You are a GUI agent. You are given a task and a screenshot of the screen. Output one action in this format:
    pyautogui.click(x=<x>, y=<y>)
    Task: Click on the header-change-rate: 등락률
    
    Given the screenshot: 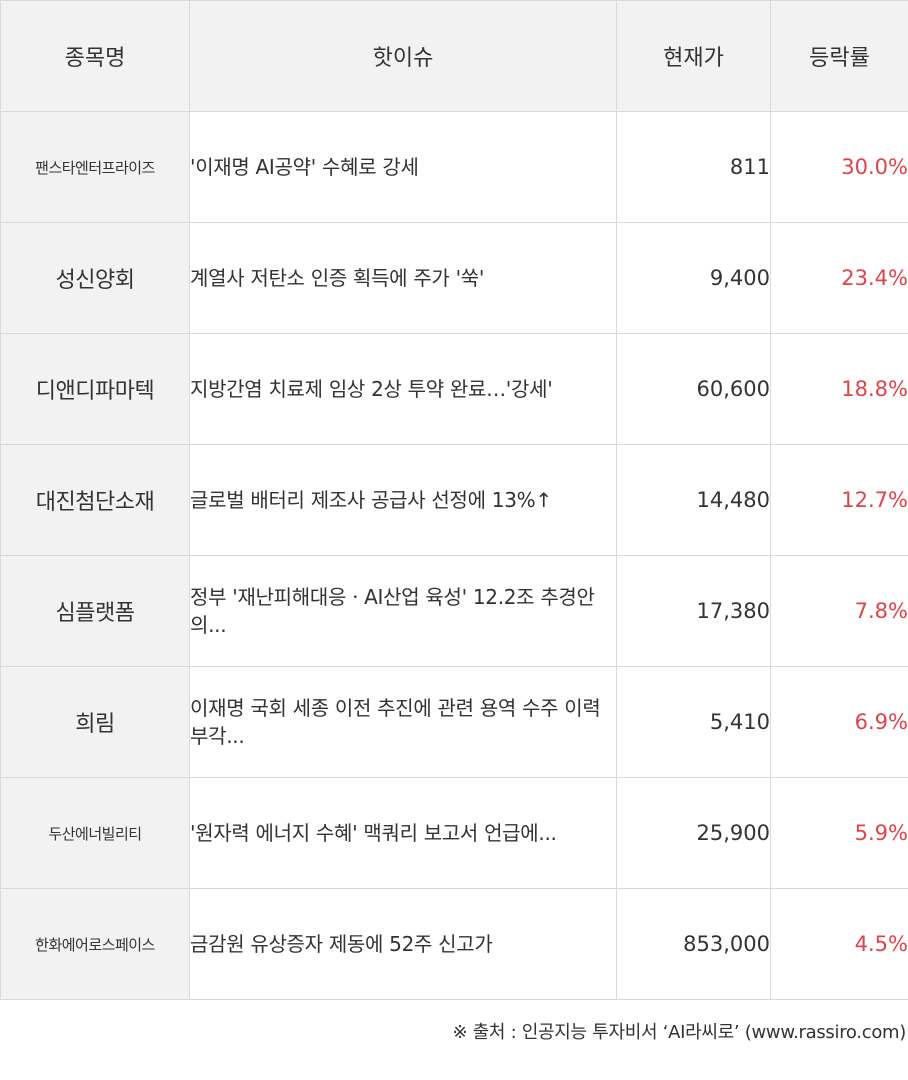 What is the action you would take?
    pyautogui.click(x=839, y=56)
    